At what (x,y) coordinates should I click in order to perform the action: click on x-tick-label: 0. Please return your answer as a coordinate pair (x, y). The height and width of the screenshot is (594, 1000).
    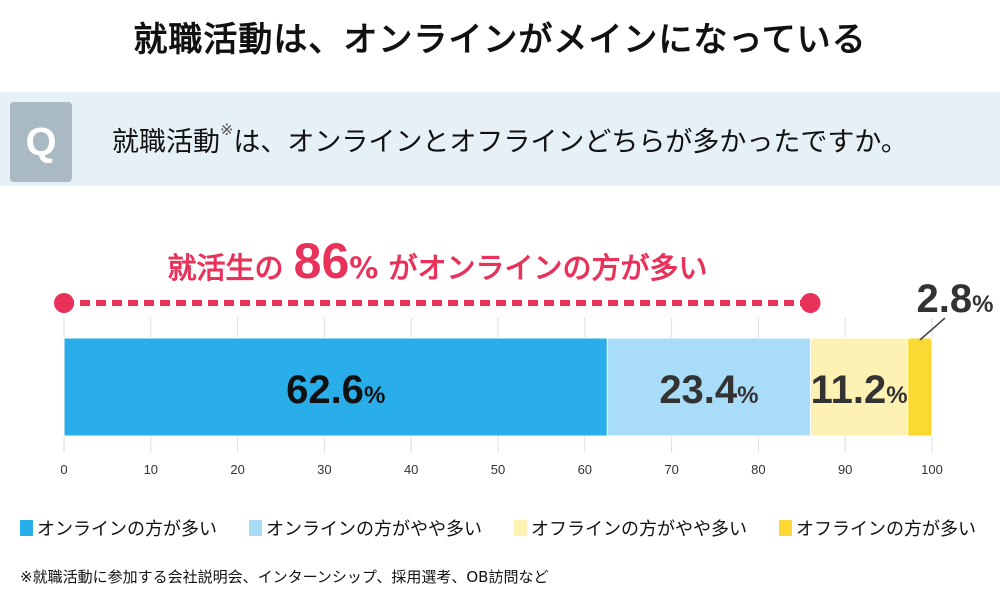
    Looking at the image, I should click on (63, 469).